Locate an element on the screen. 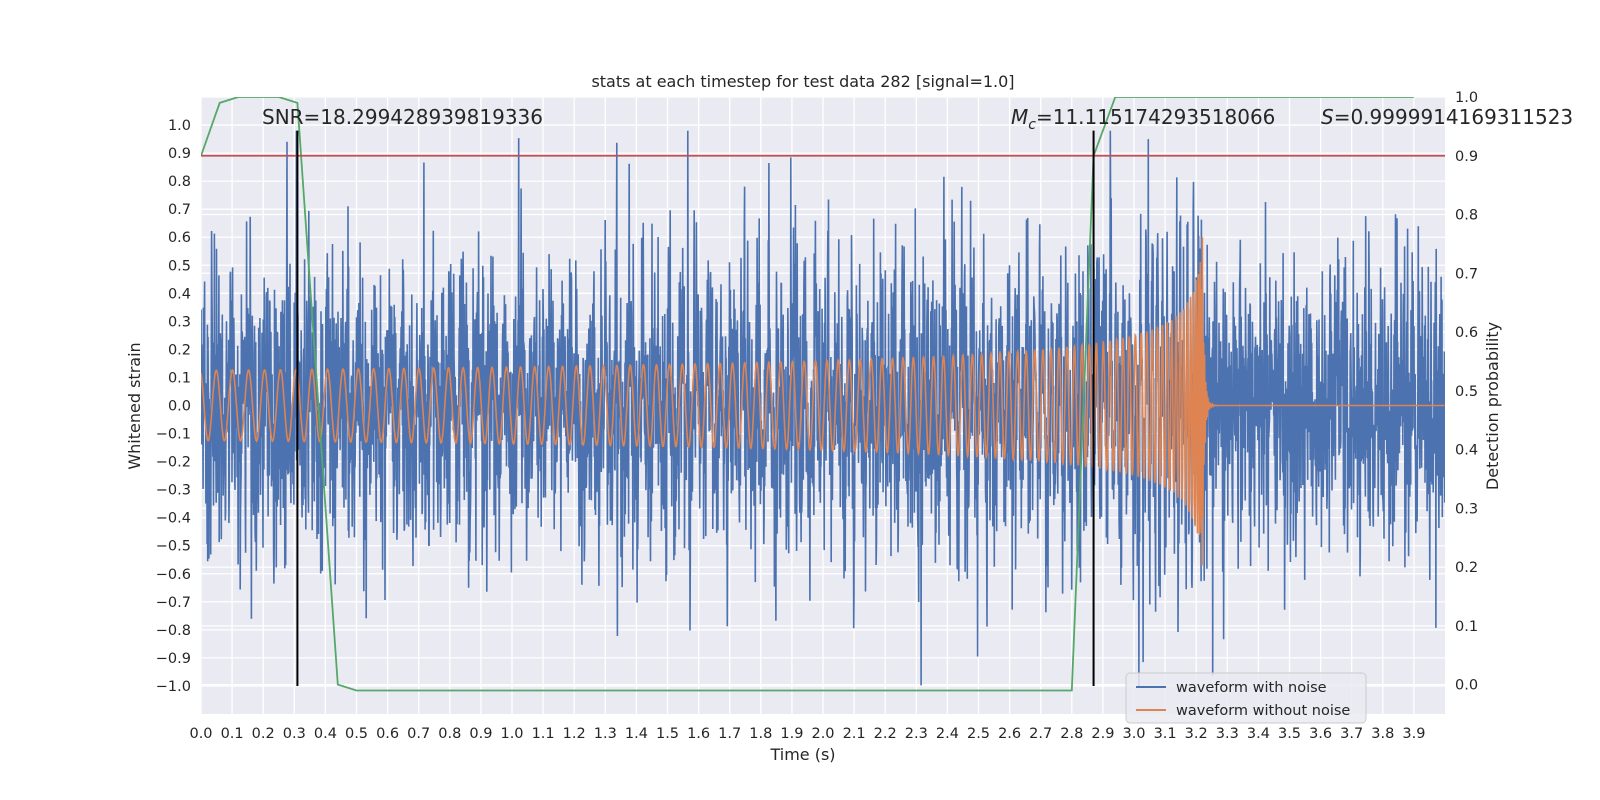 The width and height of the screenshot is (1600, 800). x-tick-label: 2.9 is located at coordinates (1102, 734).